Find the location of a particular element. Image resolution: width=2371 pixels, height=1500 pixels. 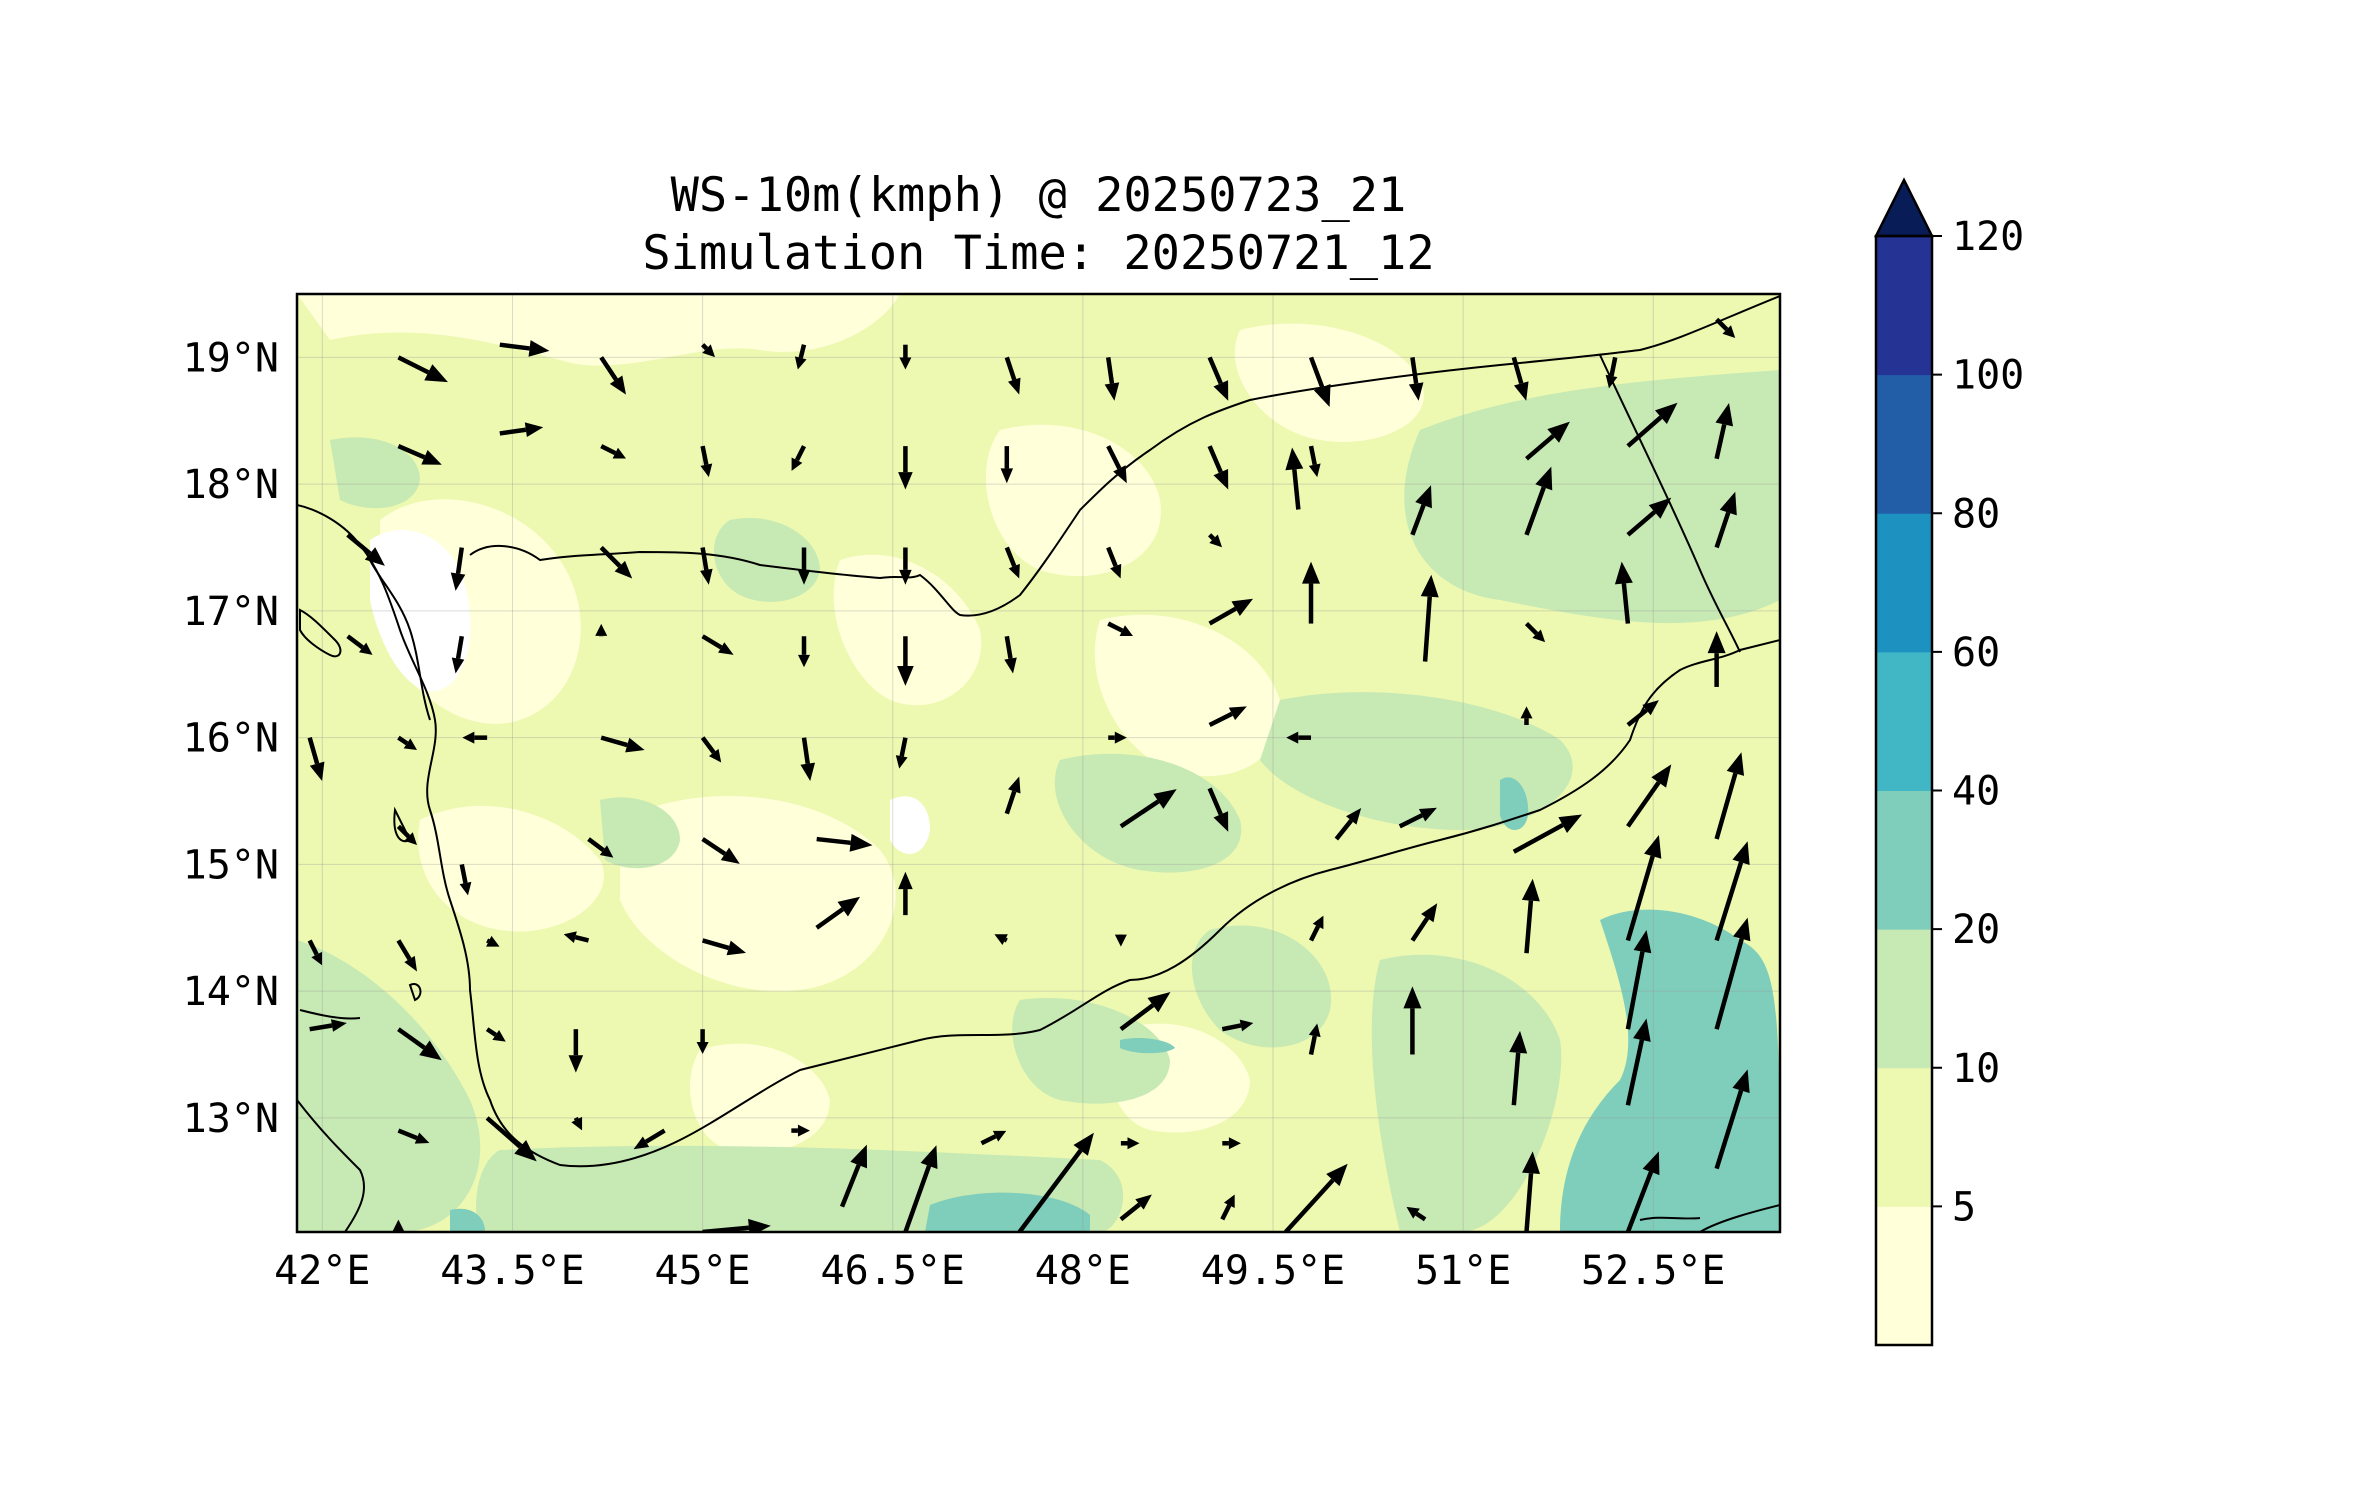

coastline-african is located at coordinates (331, 1165).